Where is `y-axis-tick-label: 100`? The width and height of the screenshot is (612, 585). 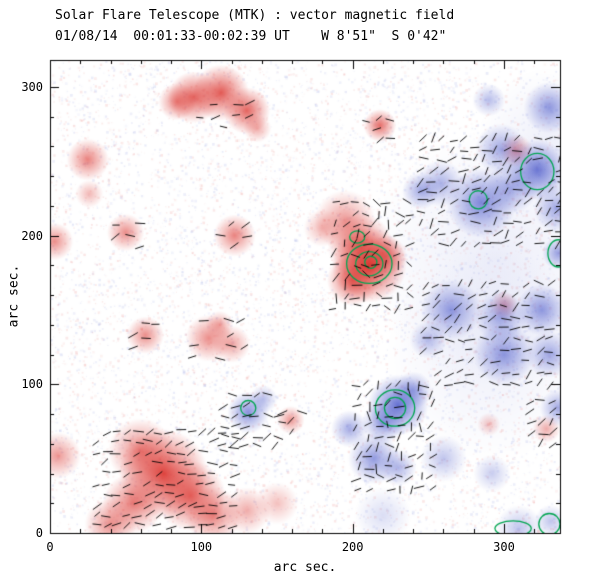
y-axis-tick-label: 100 is located at coordinates (32, 384).